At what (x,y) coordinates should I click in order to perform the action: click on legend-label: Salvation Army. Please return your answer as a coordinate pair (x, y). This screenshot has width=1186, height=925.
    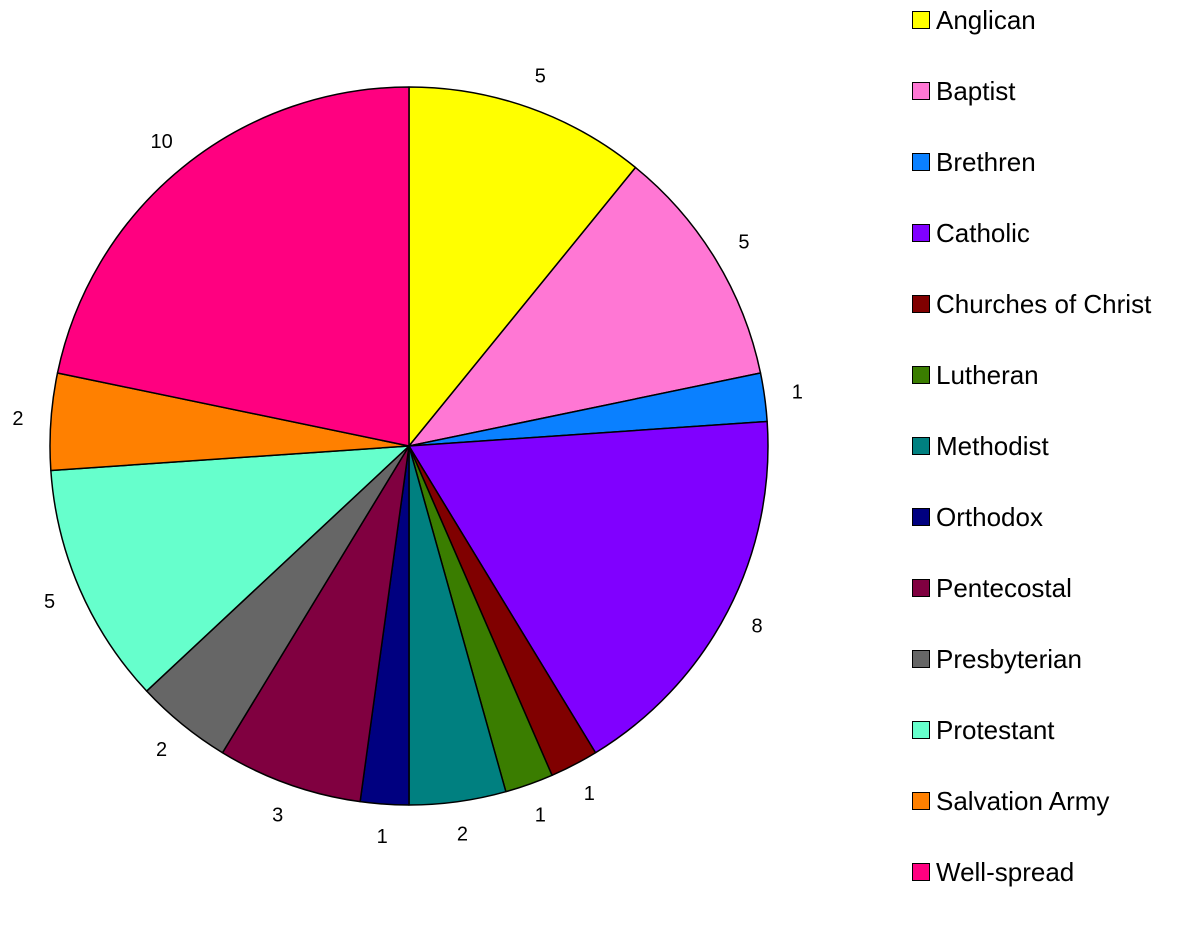
    Looking at the image, I should click on (1023, 800).